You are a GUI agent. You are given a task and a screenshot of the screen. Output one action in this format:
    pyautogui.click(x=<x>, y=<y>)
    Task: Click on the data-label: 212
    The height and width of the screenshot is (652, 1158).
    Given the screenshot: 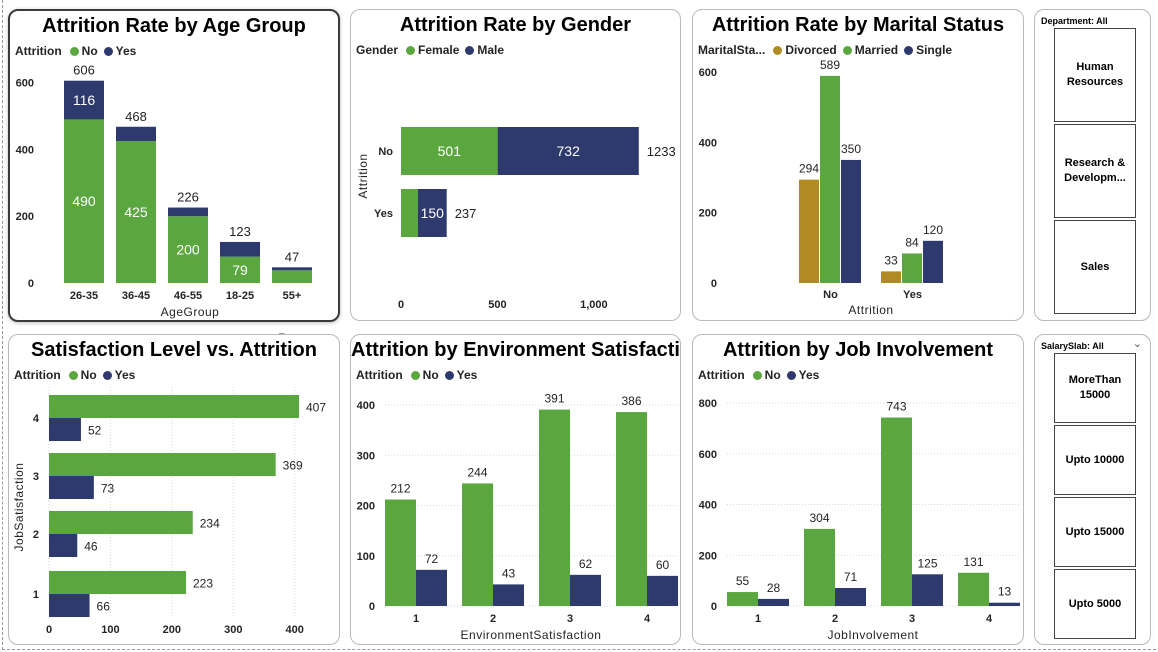 What is the action you would take?
    pyautogui.click(x=400, y=488)
    